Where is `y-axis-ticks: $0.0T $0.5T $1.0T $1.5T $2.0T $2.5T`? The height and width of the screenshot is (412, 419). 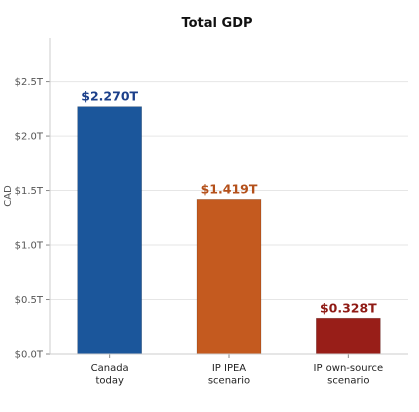 y-axis-ticks: $0.0T $0.5T $1.0T $1.5T $2.0T $2.5T is located at coordinates (32, 219).